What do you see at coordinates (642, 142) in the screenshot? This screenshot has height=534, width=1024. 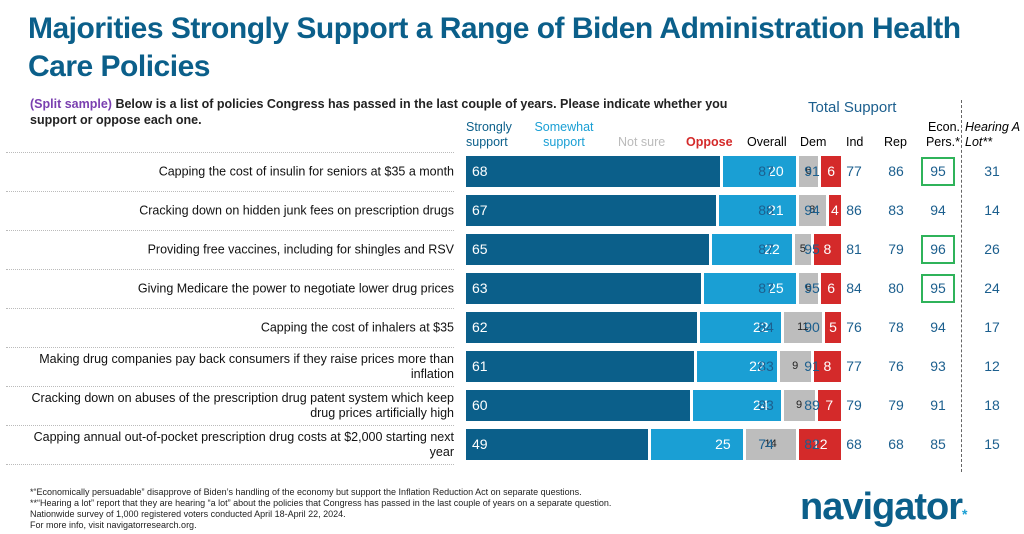 I see `legend-notsure: Not sure` at bounding box center [642, 142].